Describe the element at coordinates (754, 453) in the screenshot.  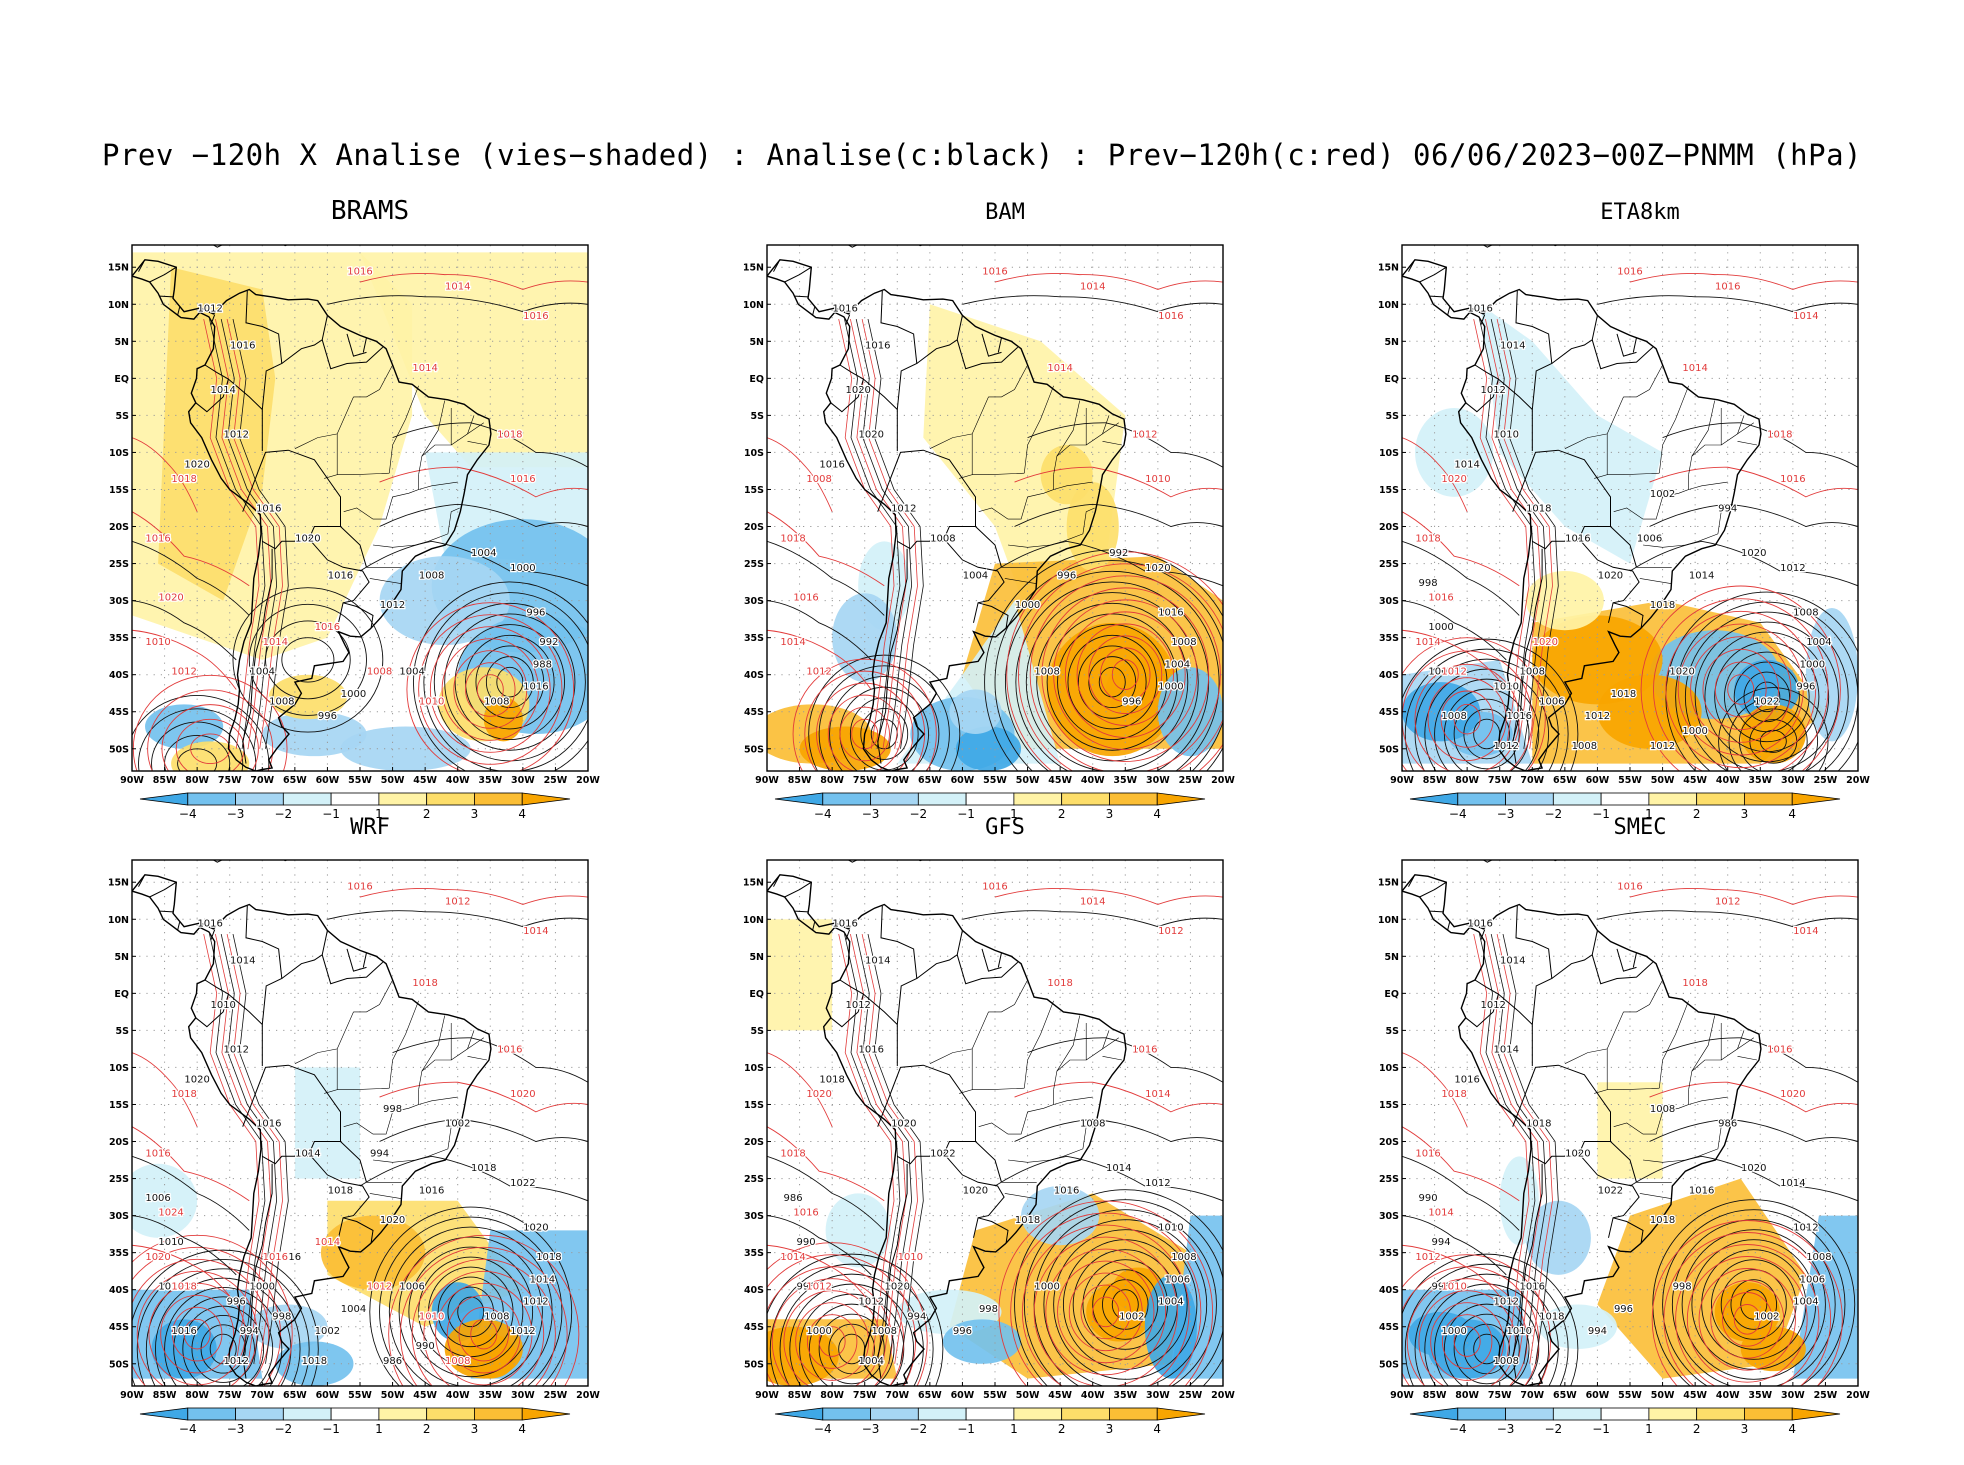
I see `lat-tick-label: 10S` at that location.